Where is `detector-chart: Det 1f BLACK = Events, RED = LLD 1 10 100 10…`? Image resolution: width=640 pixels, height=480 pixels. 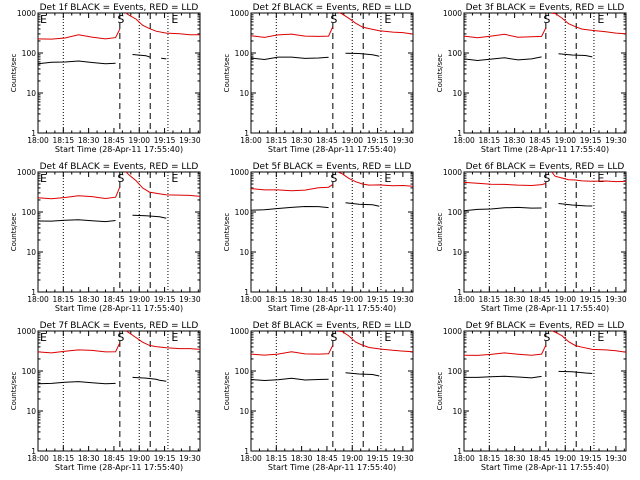 detector-chart: Det 1f BLACK = Events, RED = LLD 1 10 100 10… is located at coordinates (105, 78).